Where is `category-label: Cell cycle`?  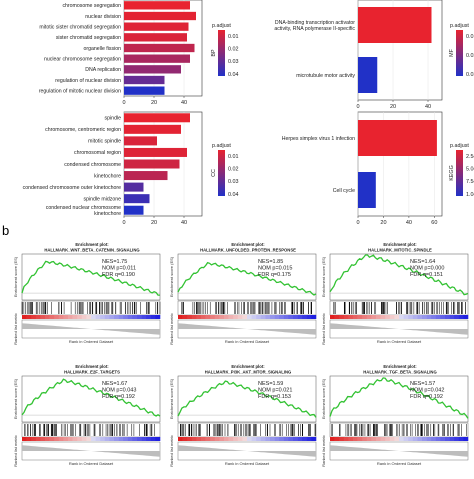
category-label: Cell cycle is located at coordinates (344, 191).